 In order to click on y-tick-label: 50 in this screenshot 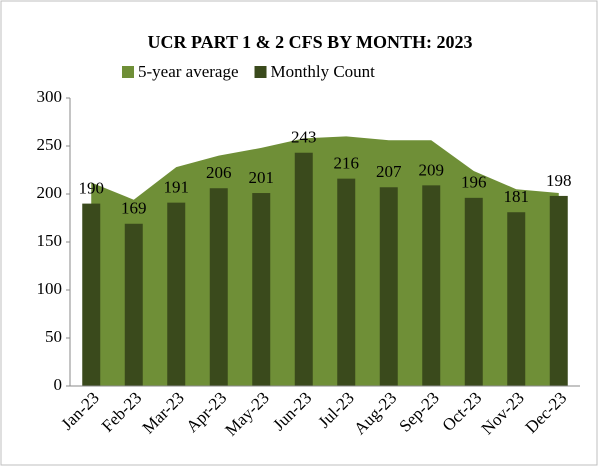, I will do `click(53, 336)`.